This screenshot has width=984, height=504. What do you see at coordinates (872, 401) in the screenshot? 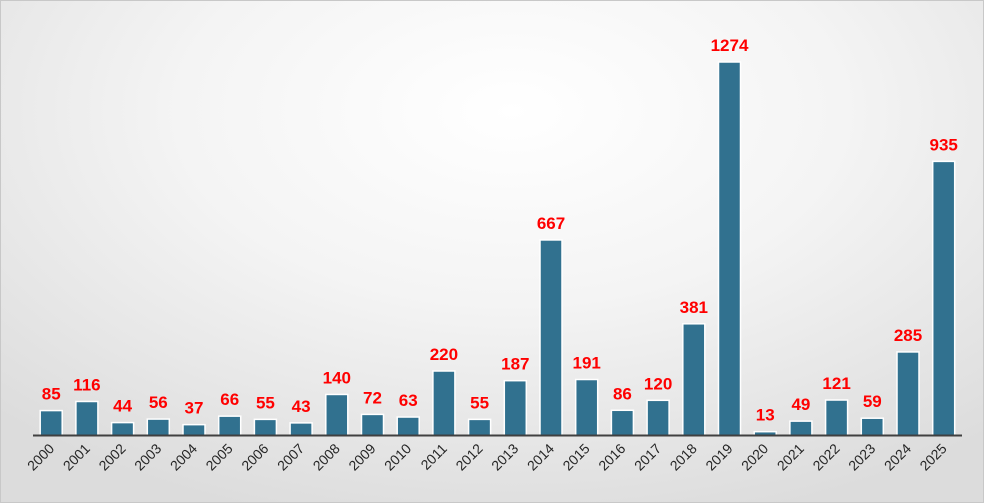
I see `data-label-2023: 59` at bounding box center [872, 401].